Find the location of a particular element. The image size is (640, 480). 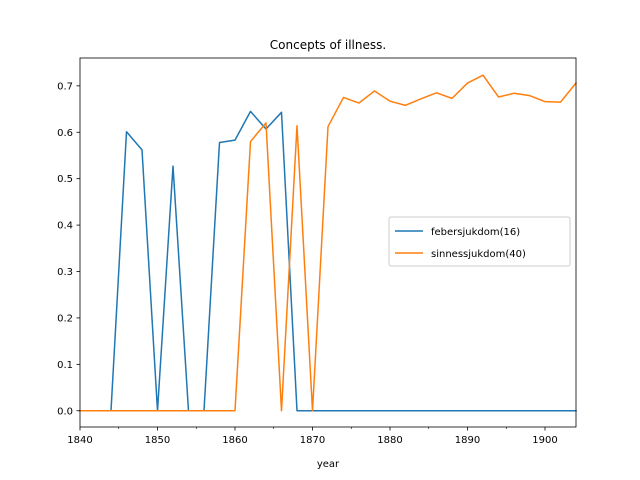

y-axis-ticks: 0.0 0.1 0.2 0.3 0.4 0.5 0.6 0.7 is located at coordinates (68, 249).